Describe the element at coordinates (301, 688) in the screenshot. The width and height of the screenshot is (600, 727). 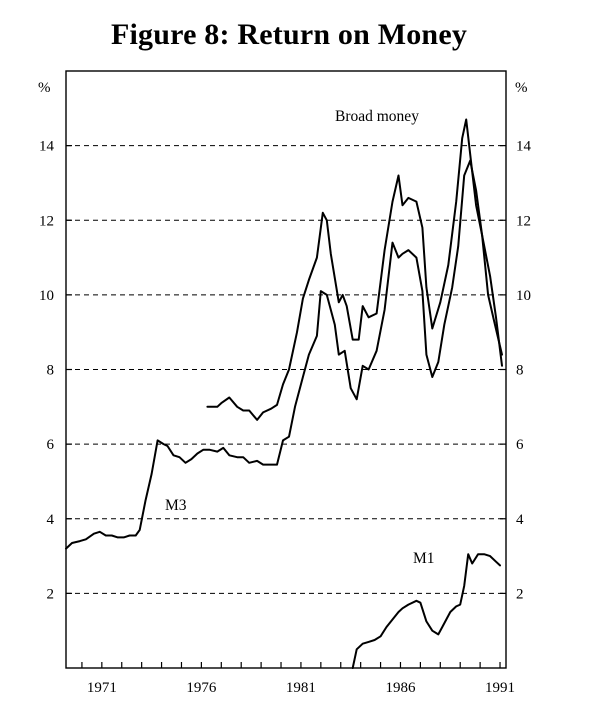
I see `x-tick-label-1981: 1981` at that location.